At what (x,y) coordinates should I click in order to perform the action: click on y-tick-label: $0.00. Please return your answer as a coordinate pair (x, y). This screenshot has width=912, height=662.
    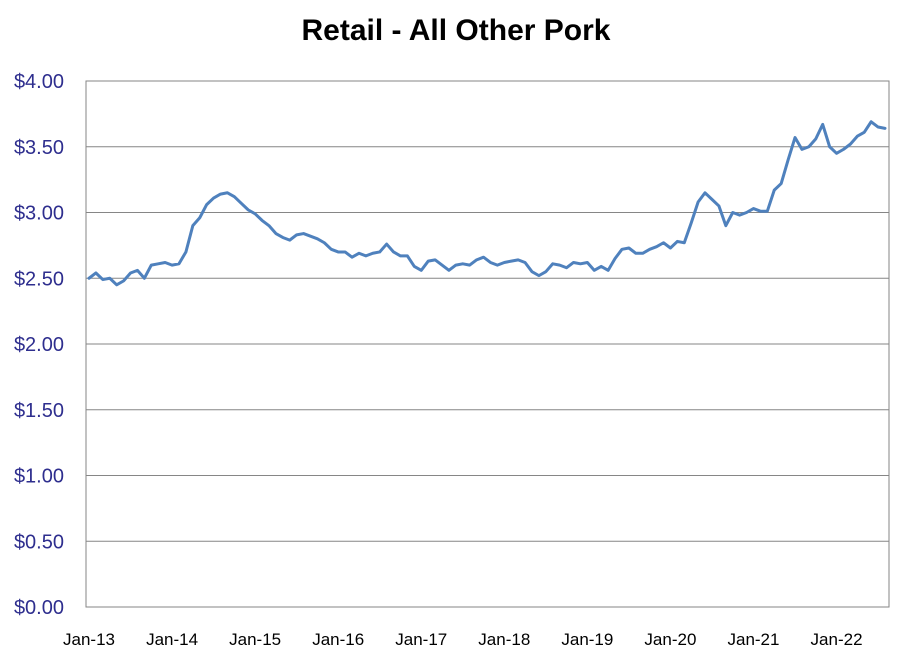
    Looking at the image, I should click on (39, 608).